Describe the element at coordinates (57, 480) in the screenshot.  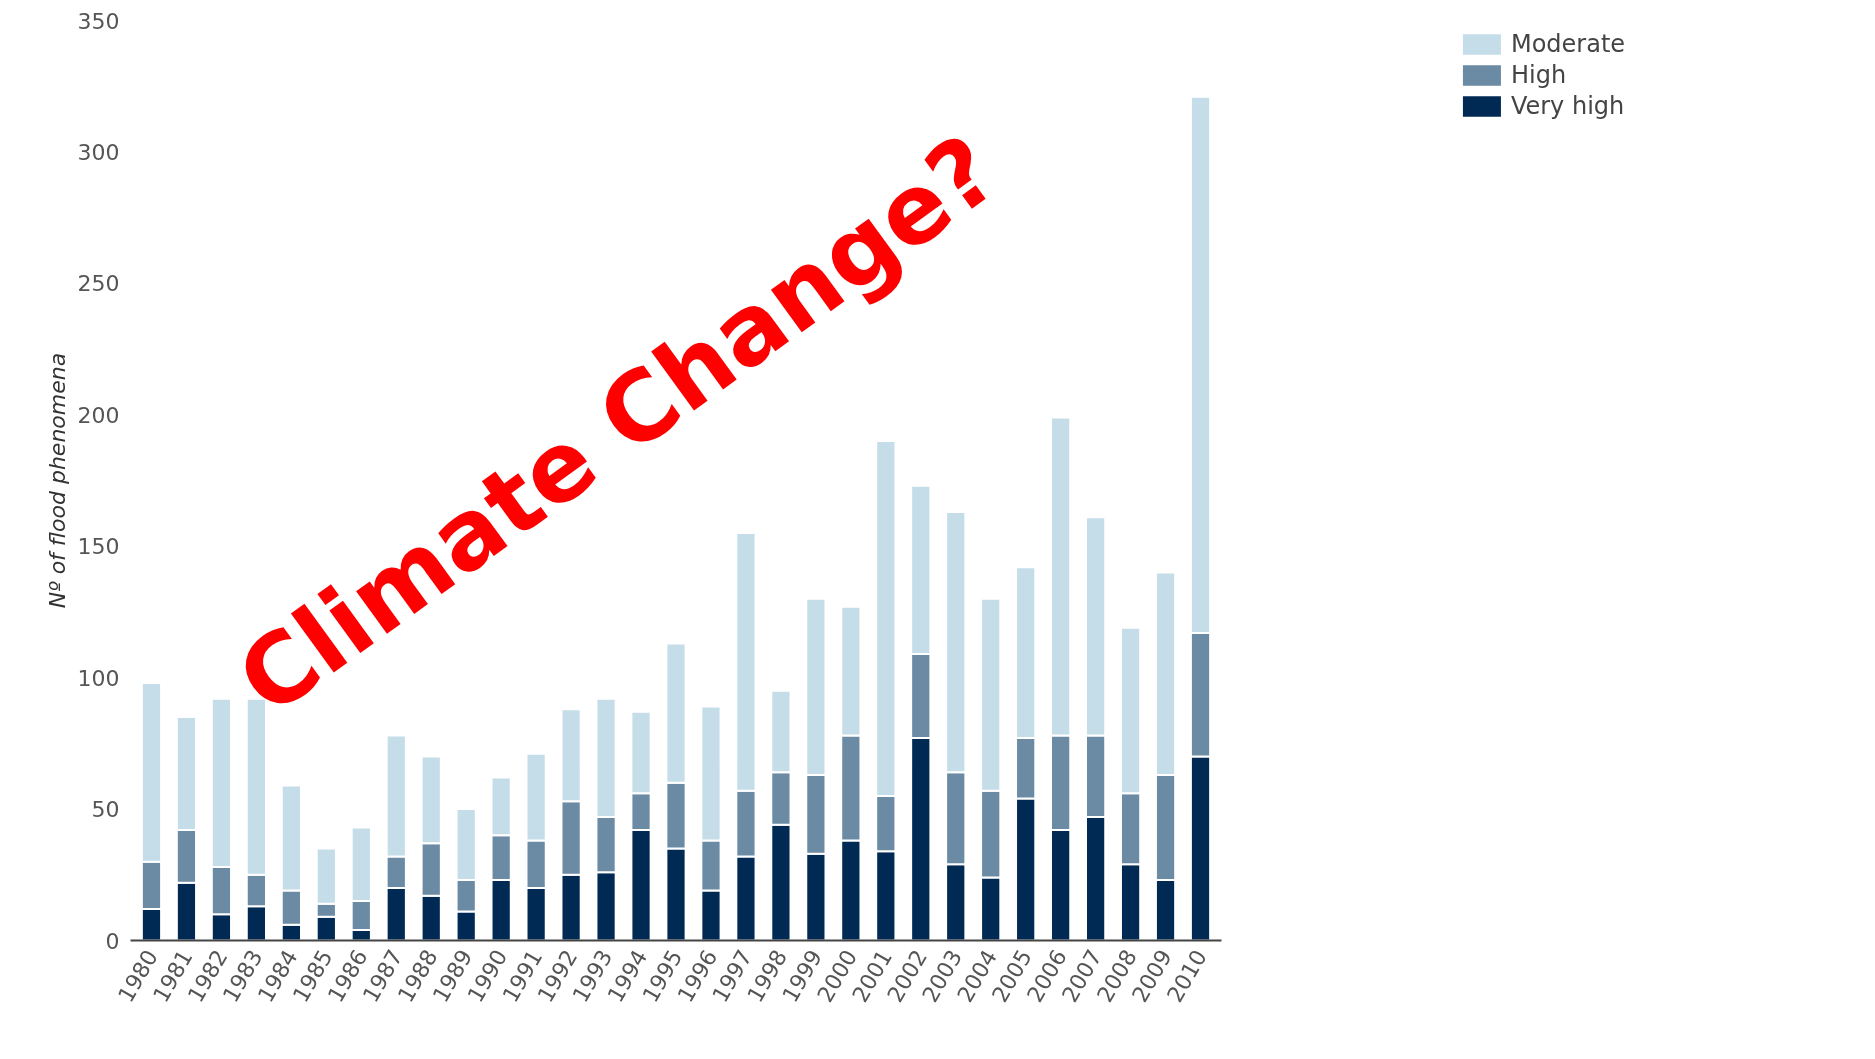
I see `y-axis-title: Nº of flood phenomena` at that location.